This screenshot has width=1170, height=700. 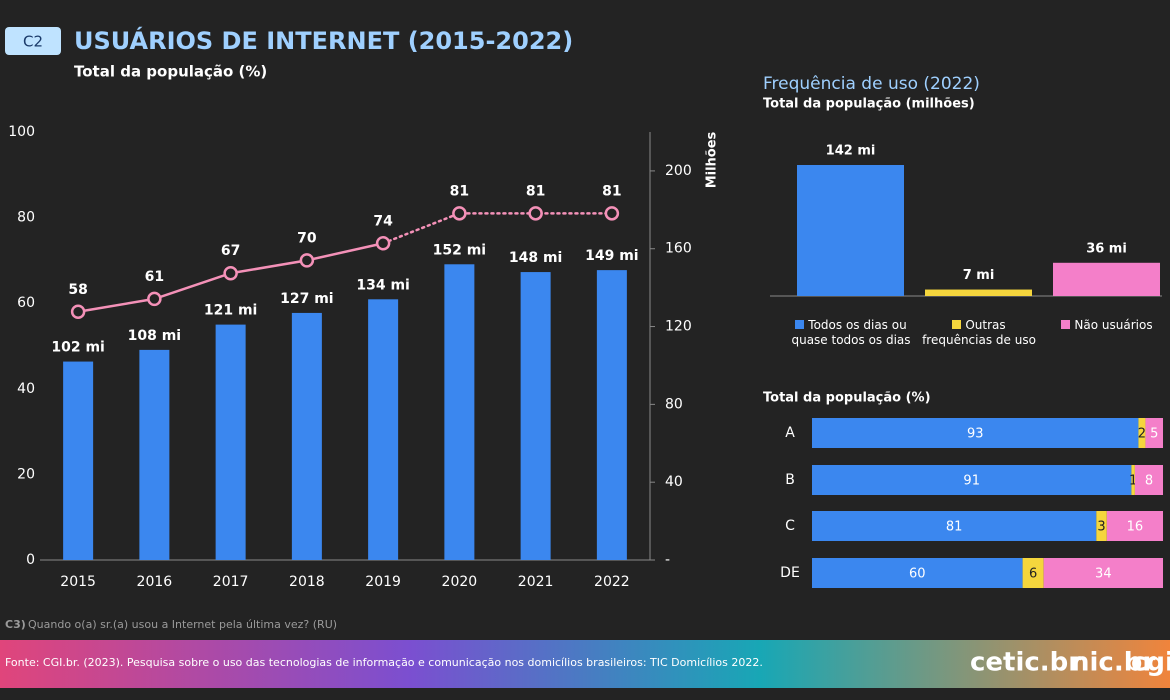 I want to click on value-label: 91, so click(x=971, y=481).